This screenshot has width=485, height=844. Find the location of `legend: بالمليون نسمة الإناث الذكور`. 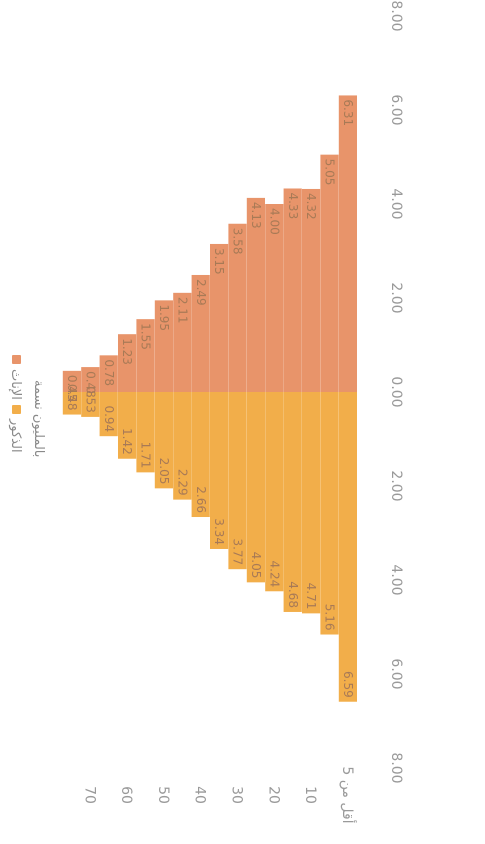

legend: بالمليون نسمة الإناث الذكور is located at coordinates (27, 406).